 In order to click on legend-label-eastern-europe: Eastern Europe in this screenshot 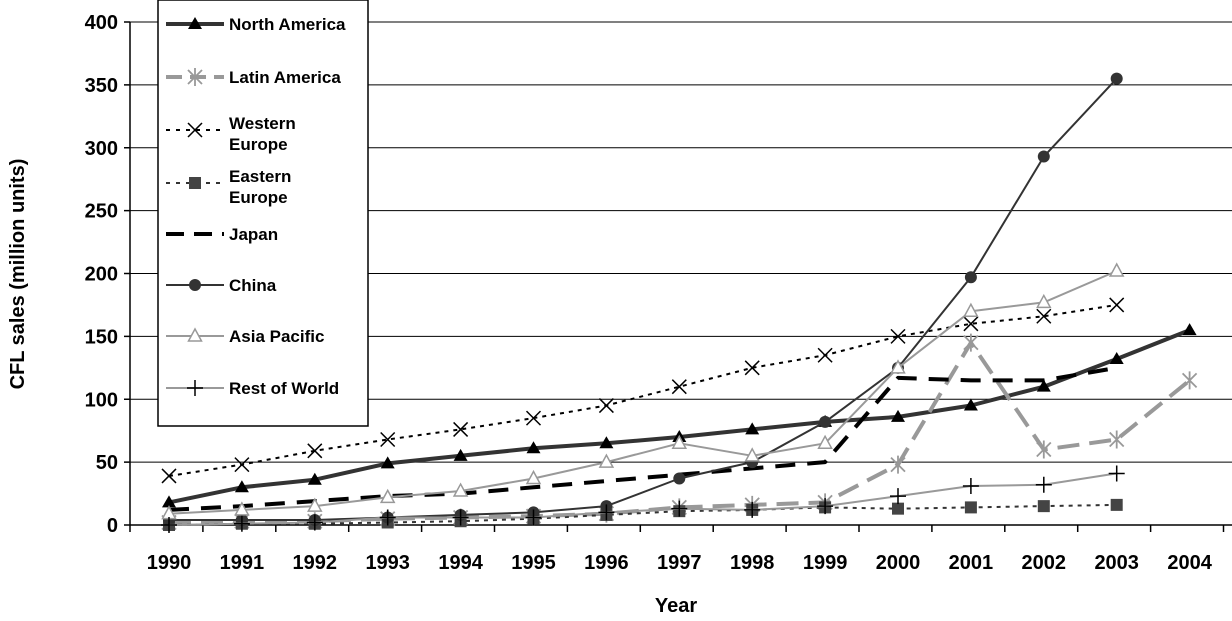, I will do `click(260, 187)`.